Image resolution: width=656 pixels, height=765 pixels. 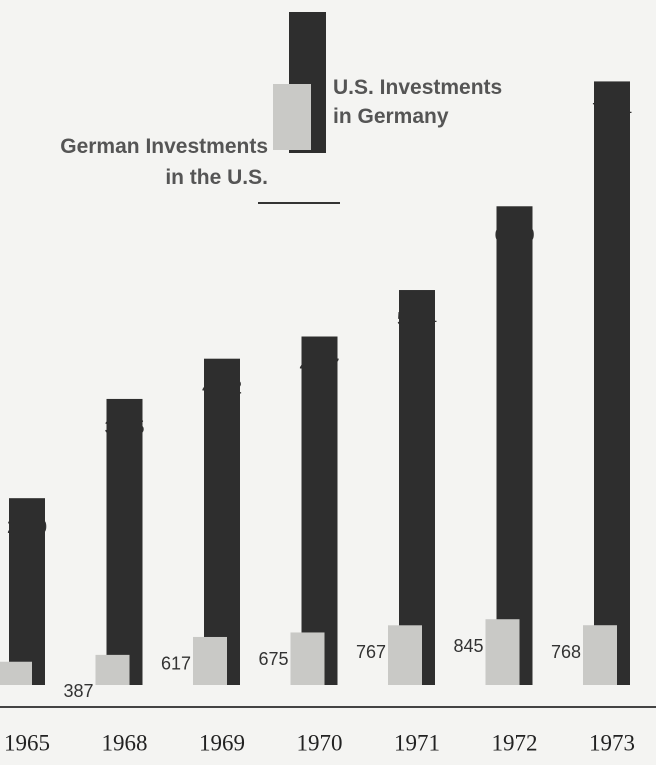 I want to click on value-label: 387, so click(x=78, y=691).